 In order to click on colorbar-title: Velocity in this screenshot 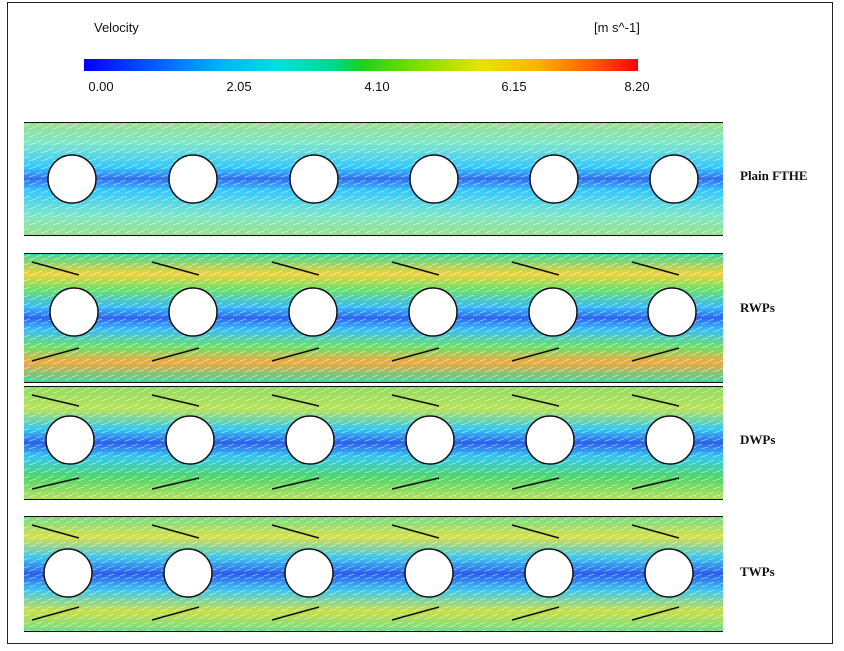, I will do `click(116, 27)`.